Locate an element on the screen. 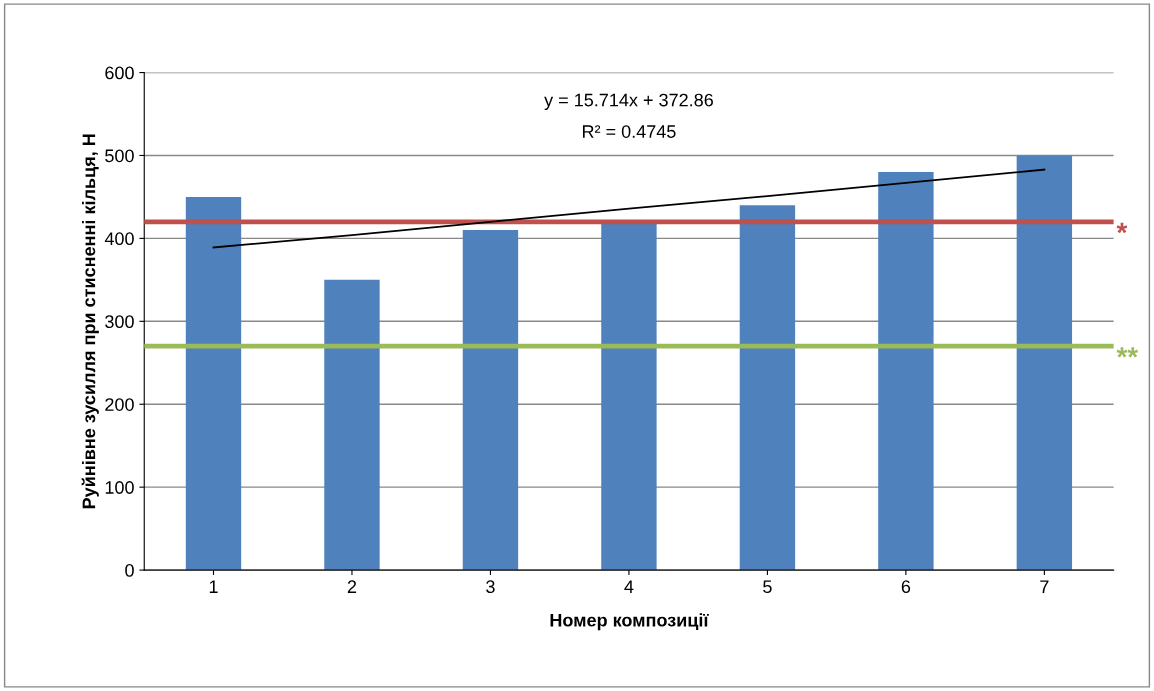  x-tick-label: 5 is located at coordinates (767, 587).